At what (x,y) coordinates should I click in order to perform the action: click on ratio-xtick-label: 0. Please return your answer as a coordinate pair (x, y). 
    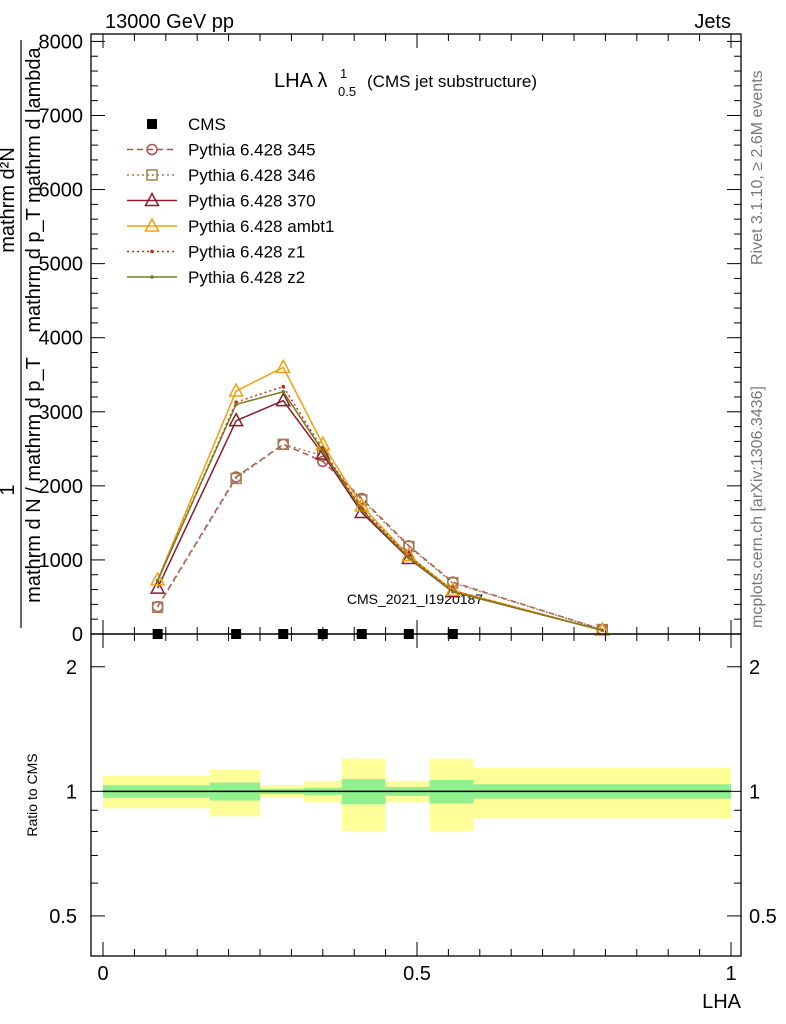
    Looking at the image, I should click on (102, 974).